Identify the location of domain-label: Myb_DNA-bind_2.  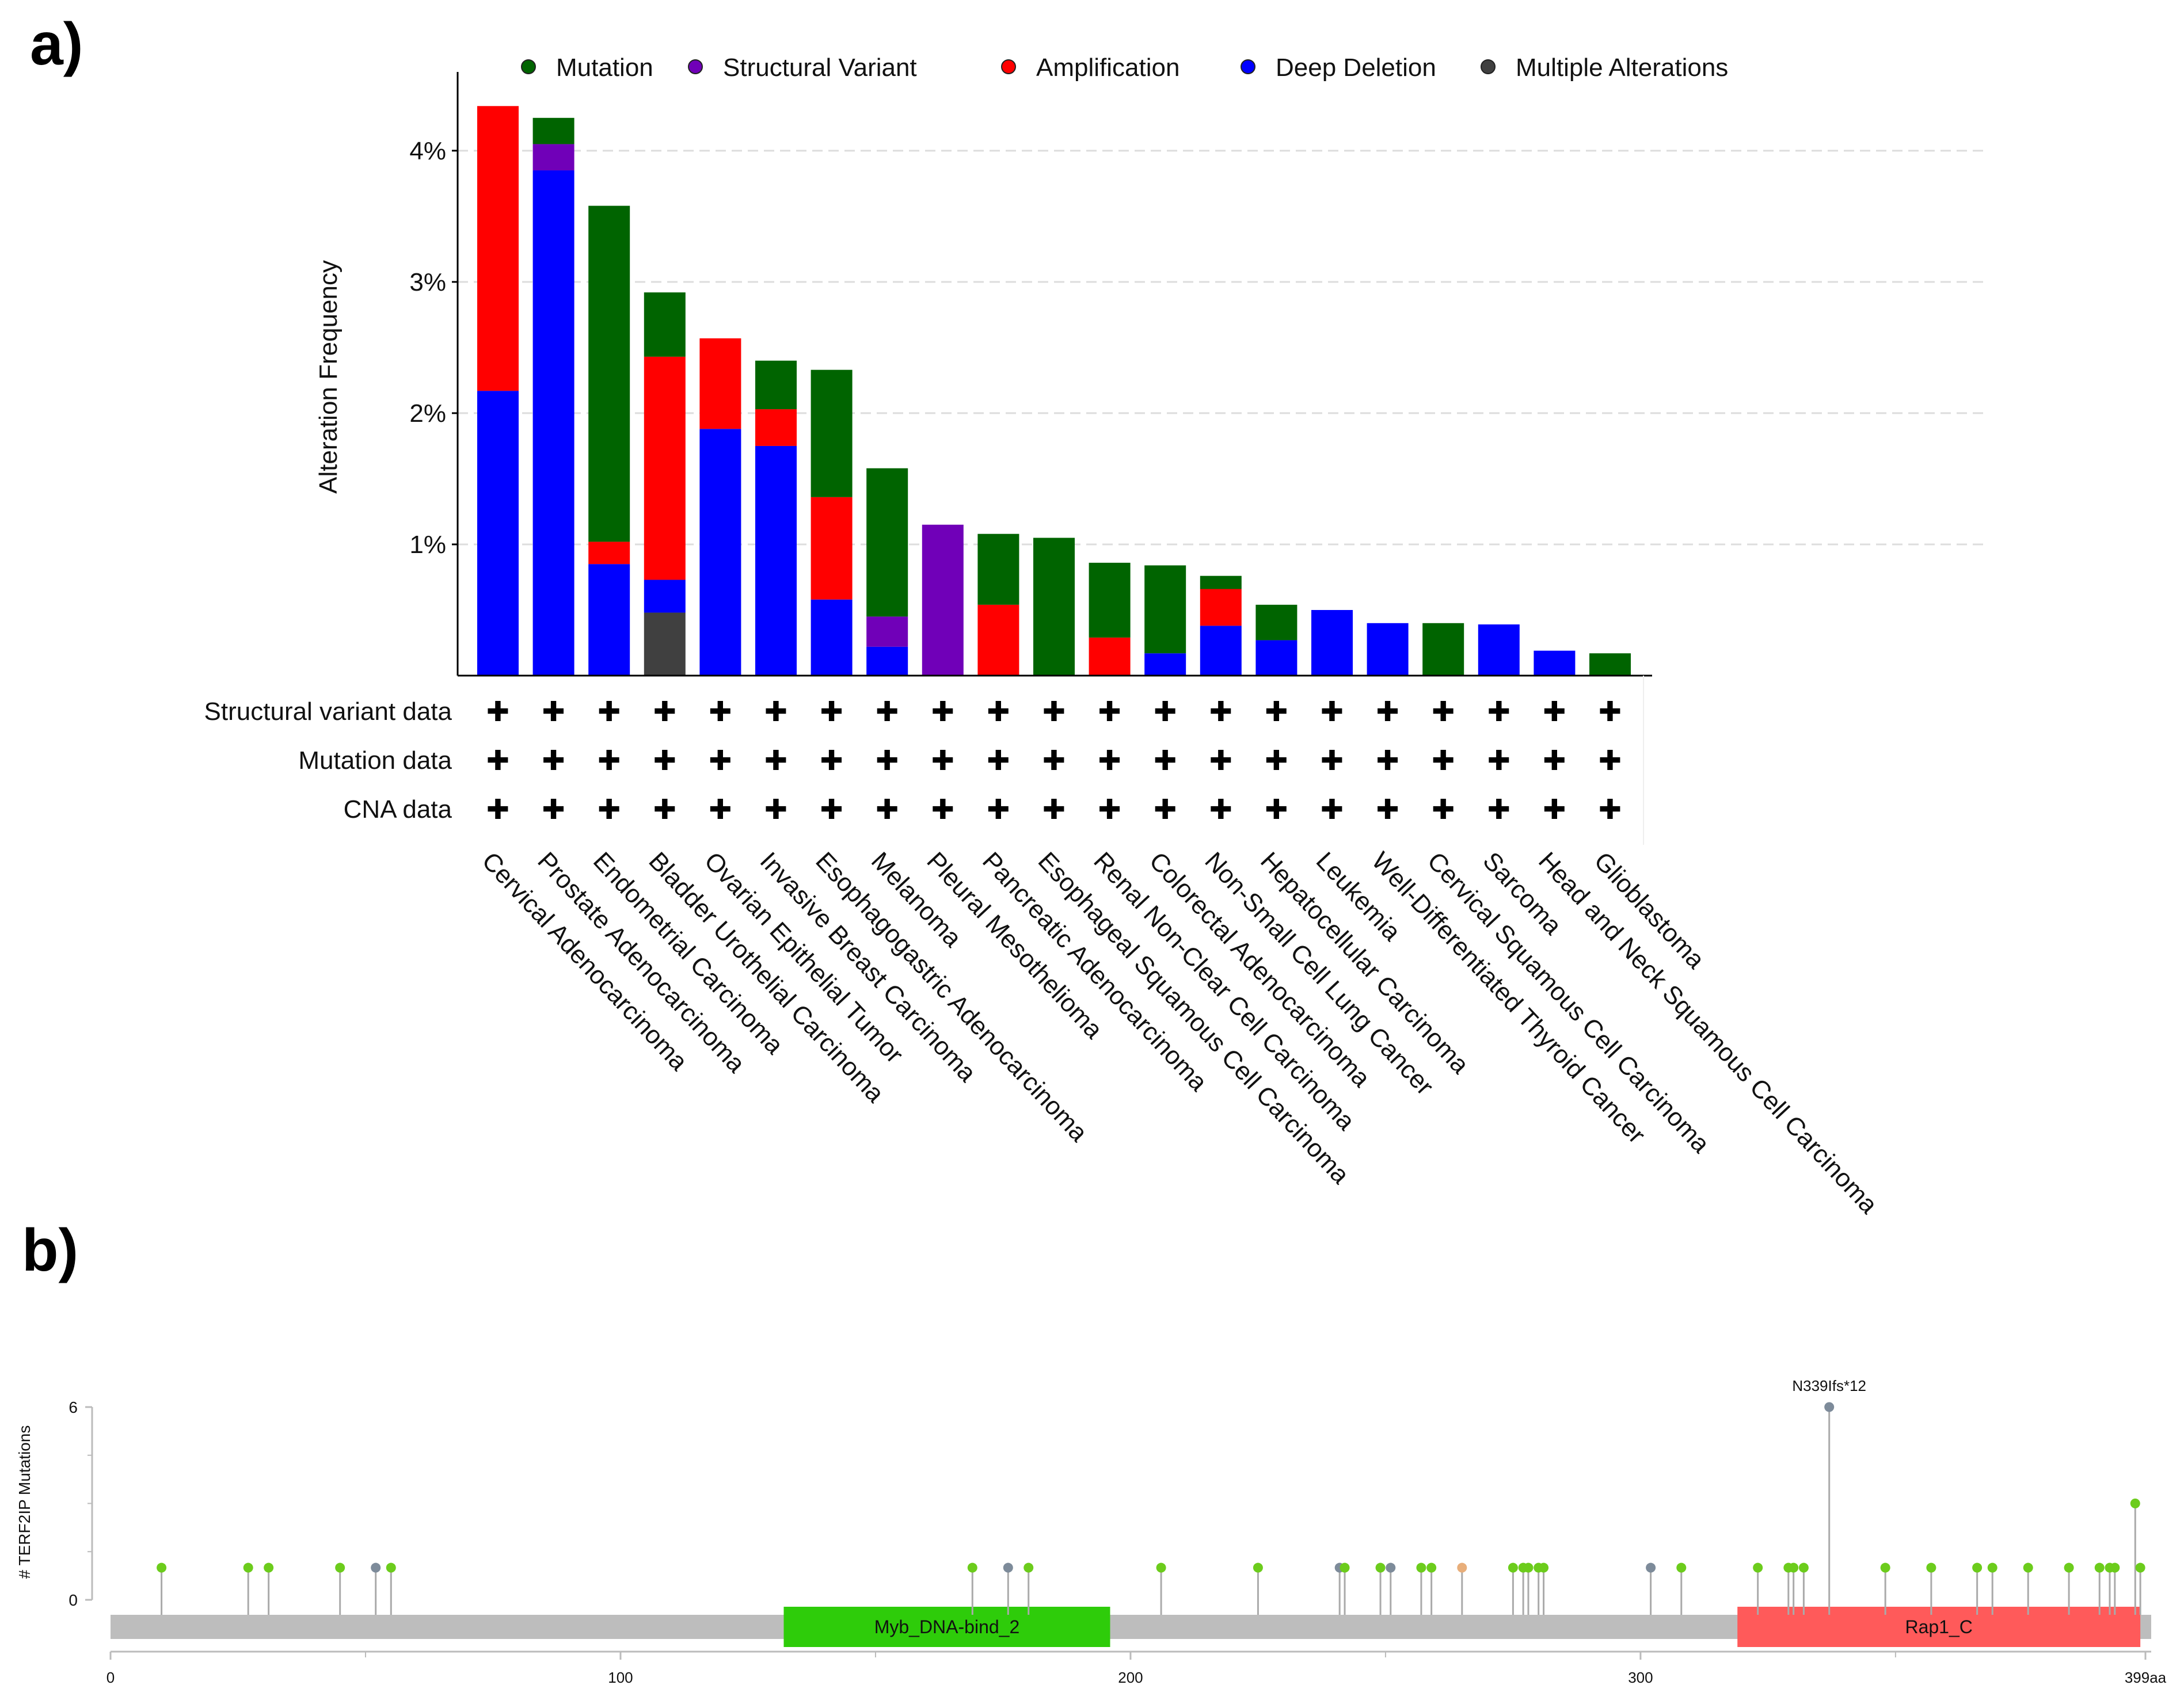
(947, 1627).